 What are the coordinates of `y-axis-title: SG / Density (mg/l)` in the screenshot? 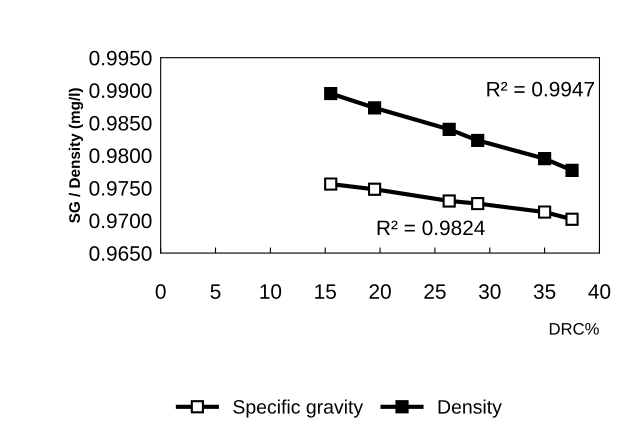 It's located at (76, 155).